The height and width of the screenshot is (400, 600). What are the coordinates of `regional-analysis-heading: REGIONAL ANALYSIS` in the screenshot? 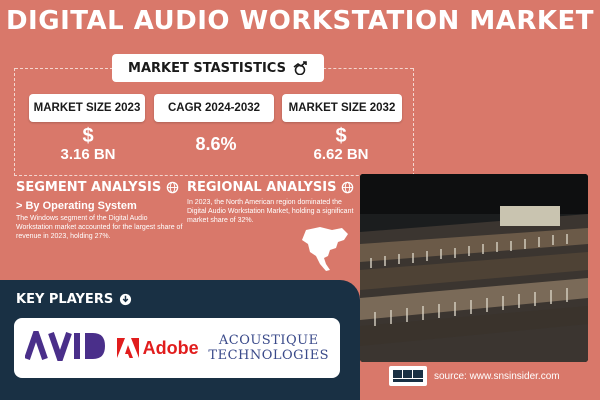 It's located at (270, 187).